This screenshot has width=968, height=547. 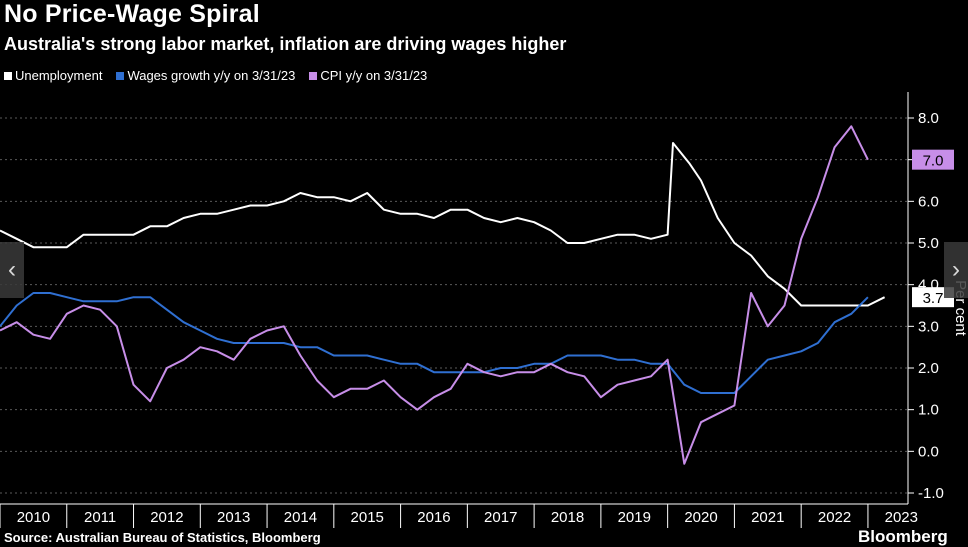 I want to click on y-tick-label-5: 3.0, so click(x=928, y=326).